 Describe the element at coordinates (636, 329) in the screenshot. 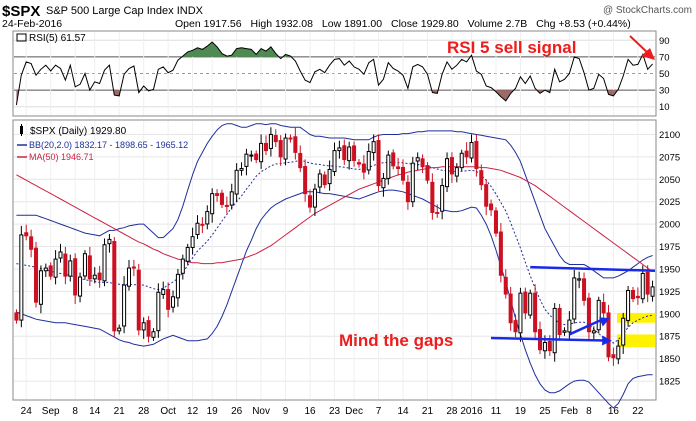

I see `gap-highlights` at that location.